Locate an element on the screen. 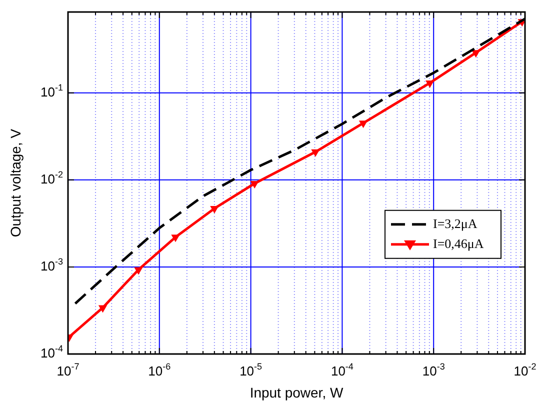 The image size is (539, 408). legend-label: I=3,2μA is located at coordinates (455, 223).